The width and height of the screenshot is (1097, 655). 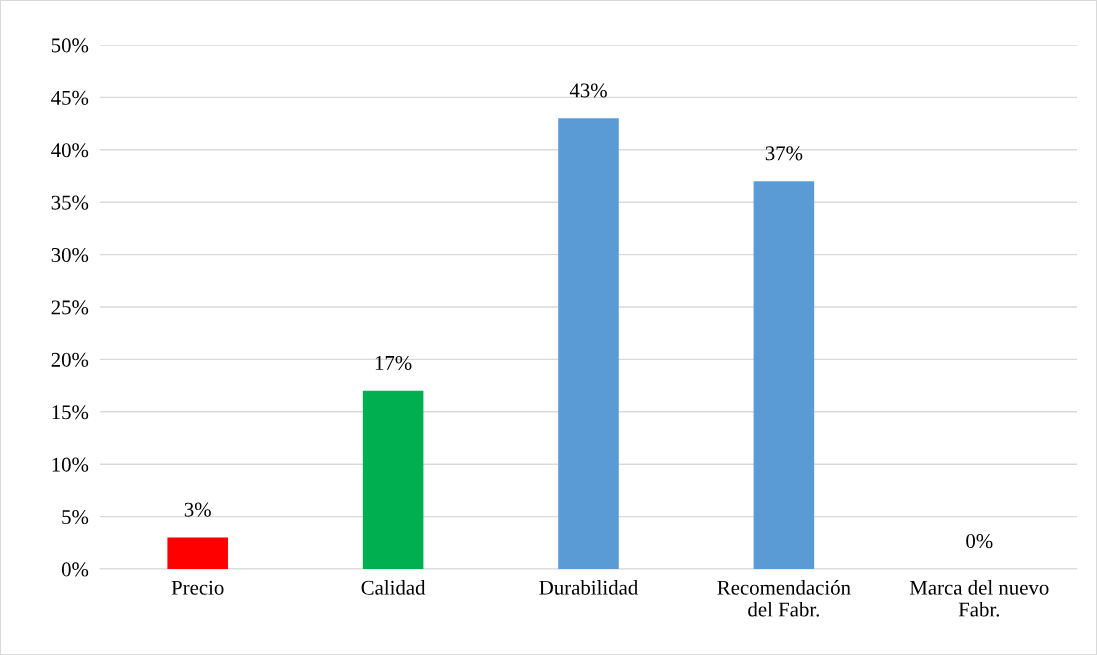 What do you see at coordinates (70, 307) in the screenshot?
I see `y-tick-label: 25%` at bounding box center [70, 307].